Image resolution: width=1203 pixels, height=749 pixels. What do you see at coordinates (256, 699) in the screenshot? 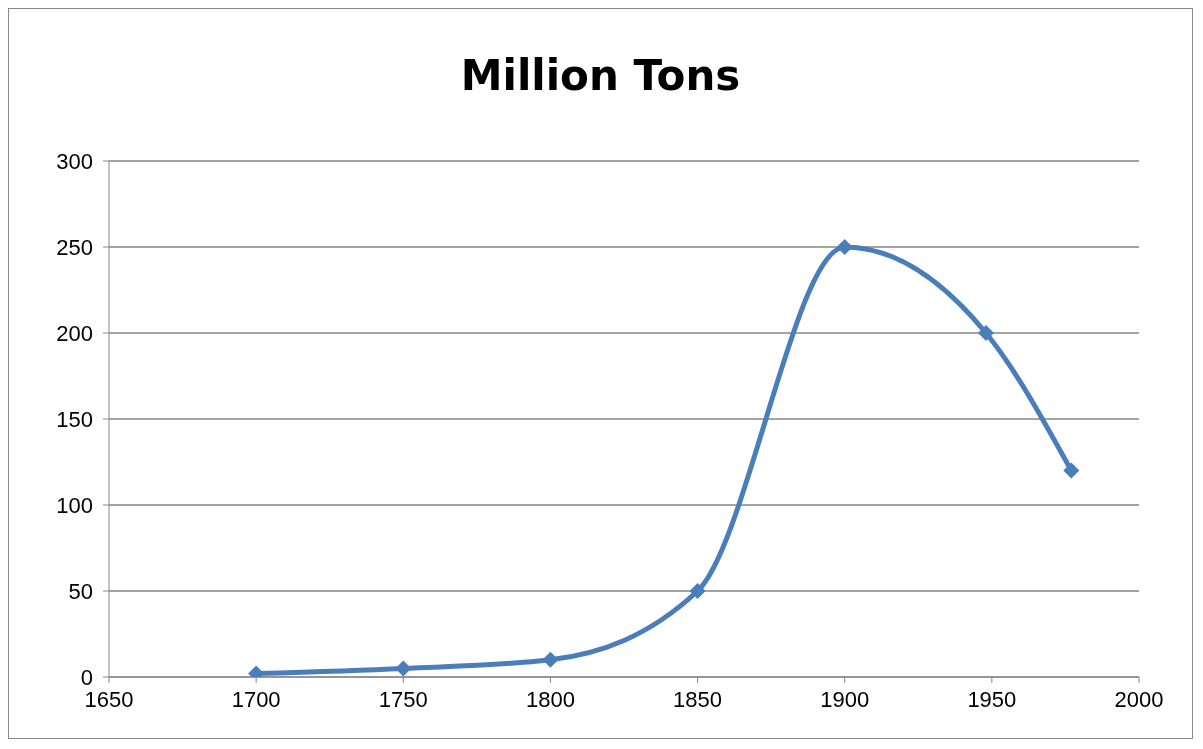
I see `x-tick-label: 1700` at bounding box center [256, 699].